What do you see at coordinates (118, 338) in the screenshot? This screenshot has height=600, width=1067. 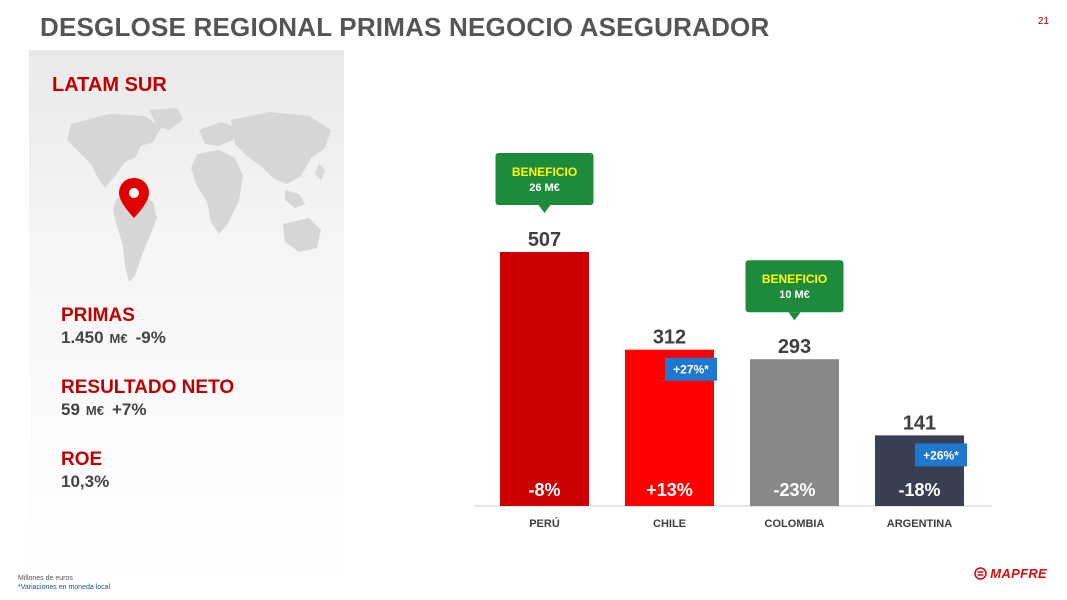 I see `kpi-primas-unit: M€` at bounding box center [118, 338].